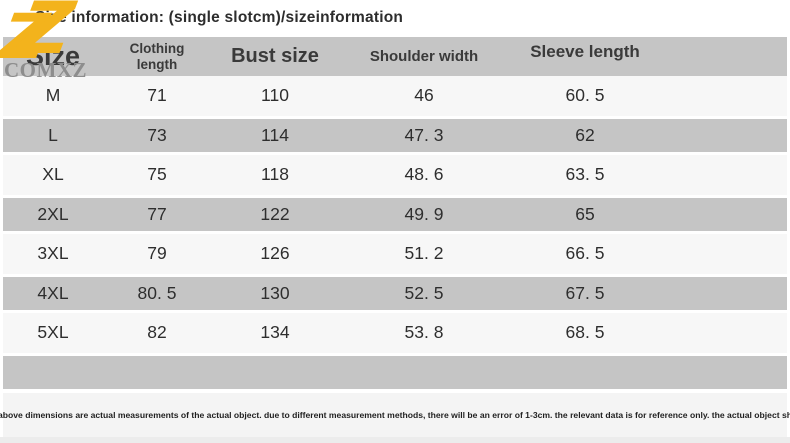  Describe the element at coordinates (395, 135) in the screenshot. I see `table-row: L 73 114 47. 3 62` at that location.